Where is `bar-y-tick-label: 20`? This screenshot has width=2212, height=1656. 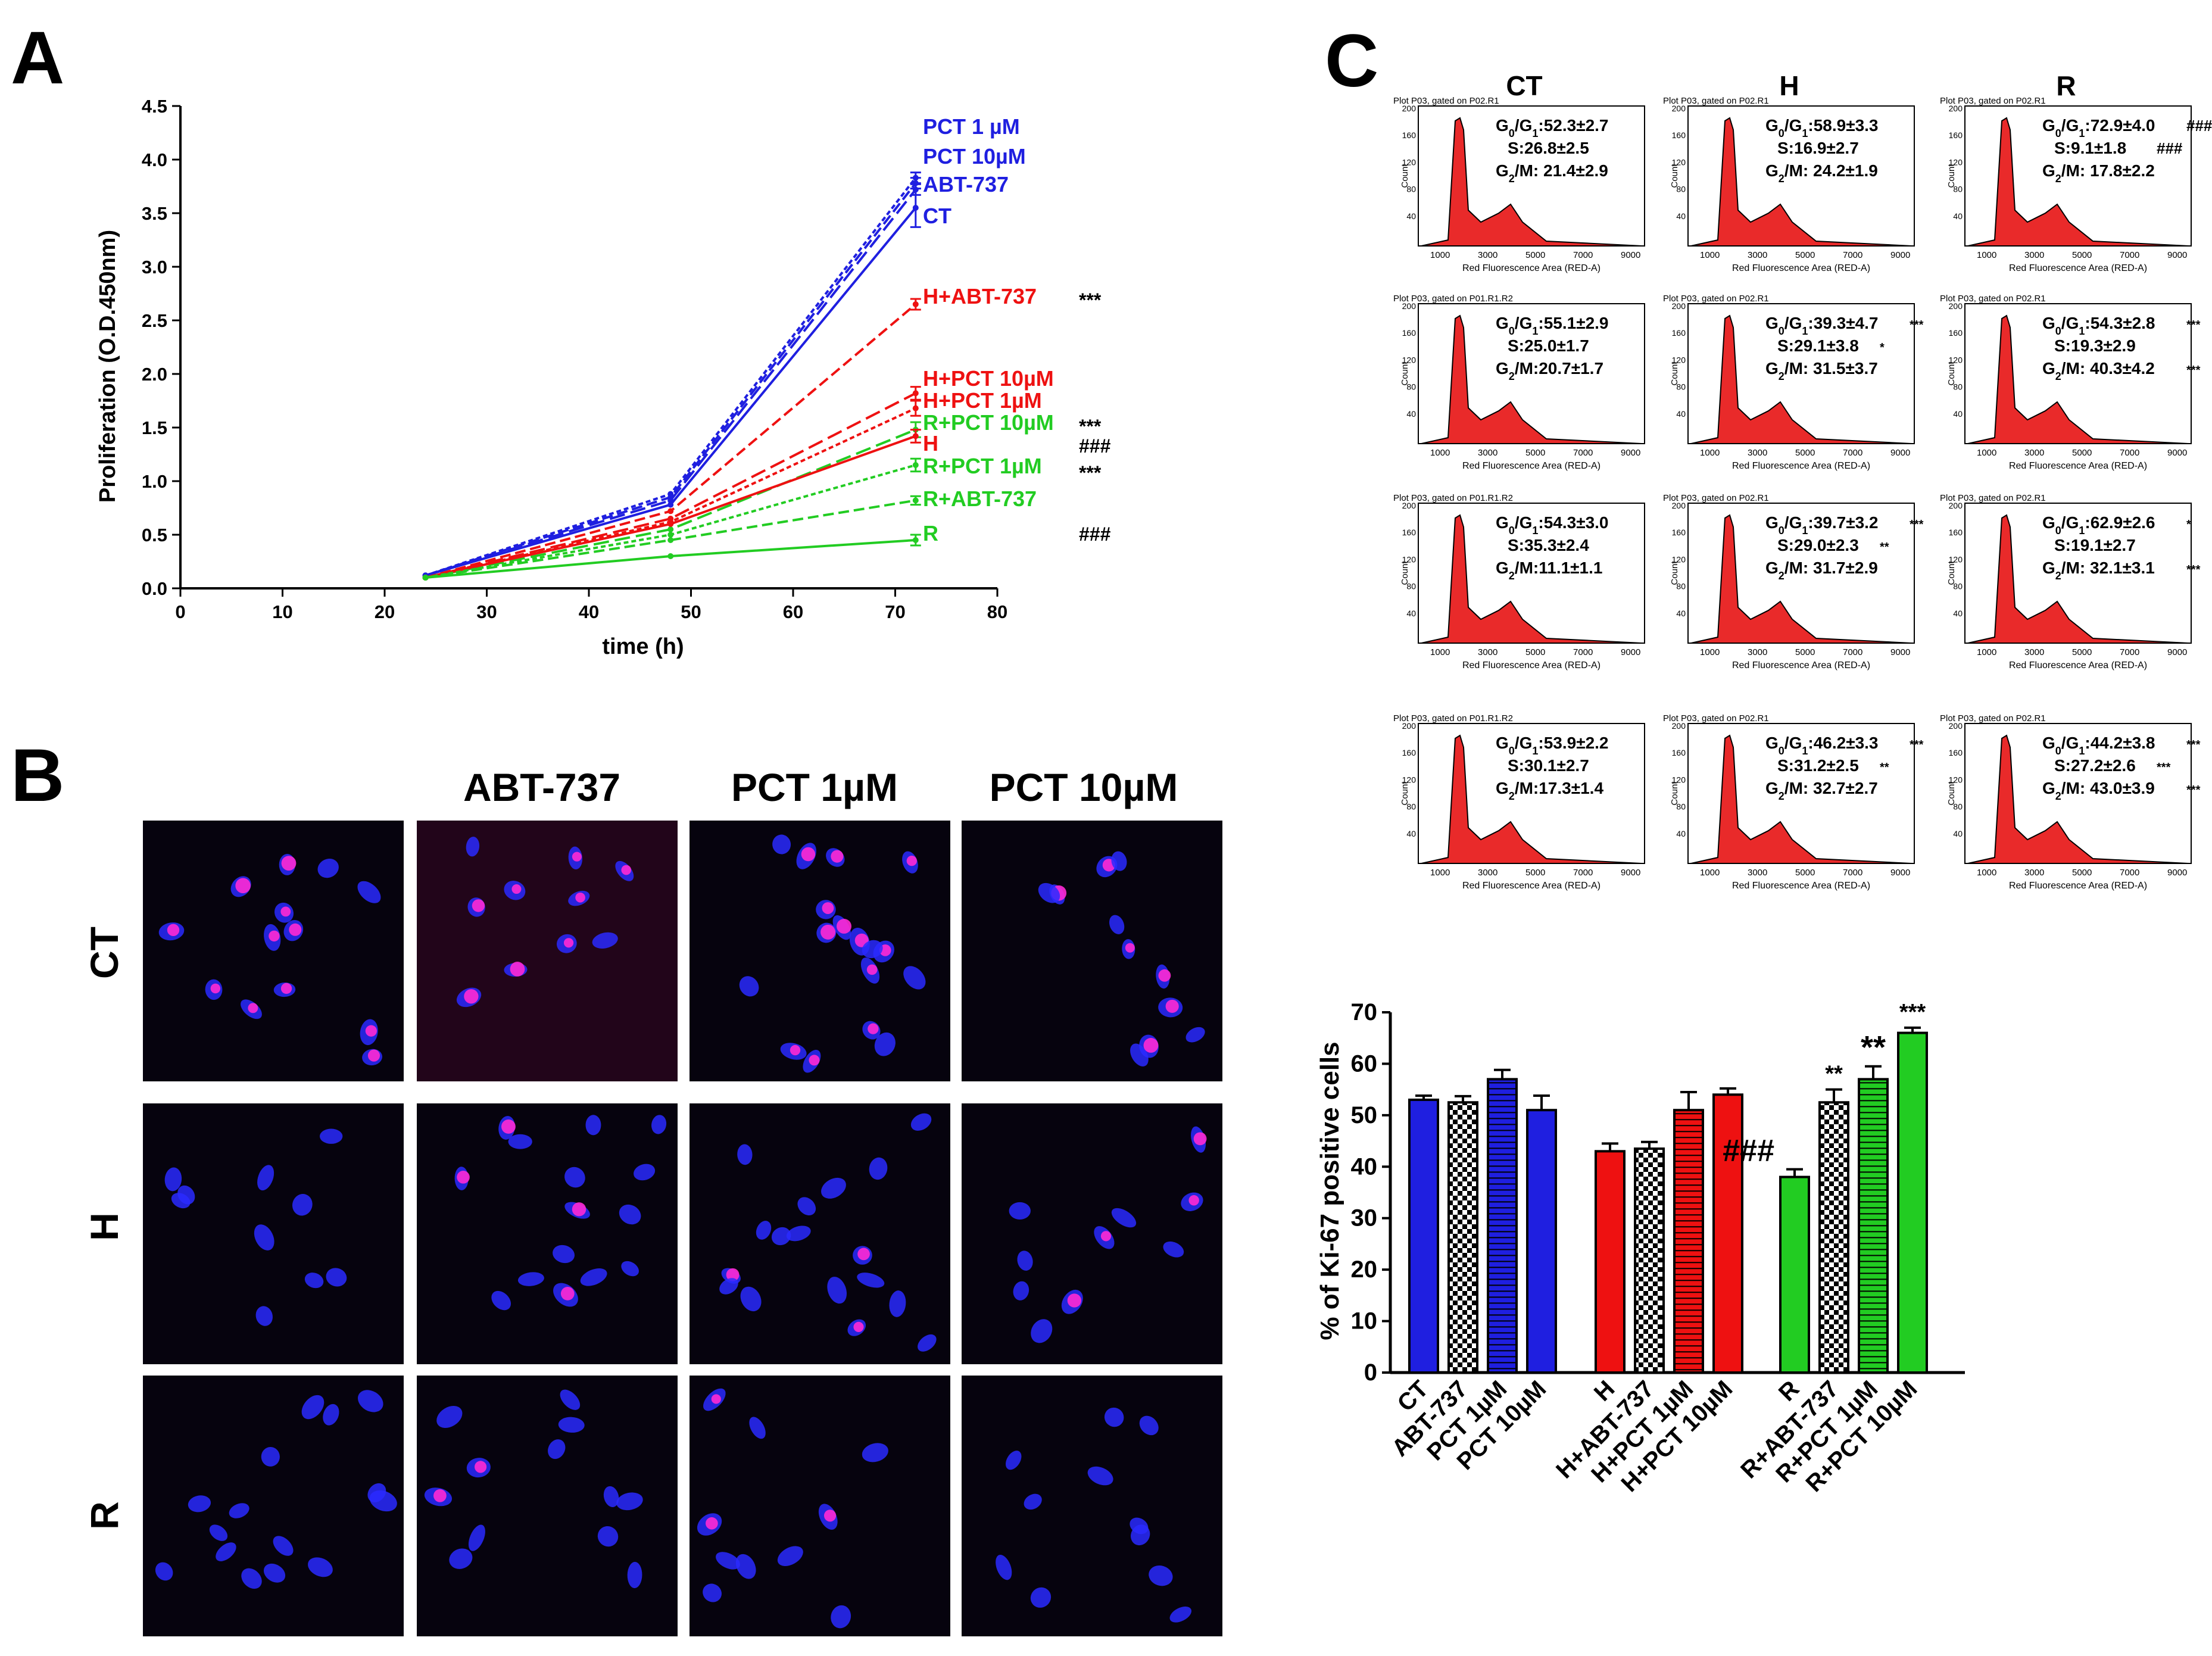
bar-y-tick-label: 20 is located at coordinates (1364, 1270).